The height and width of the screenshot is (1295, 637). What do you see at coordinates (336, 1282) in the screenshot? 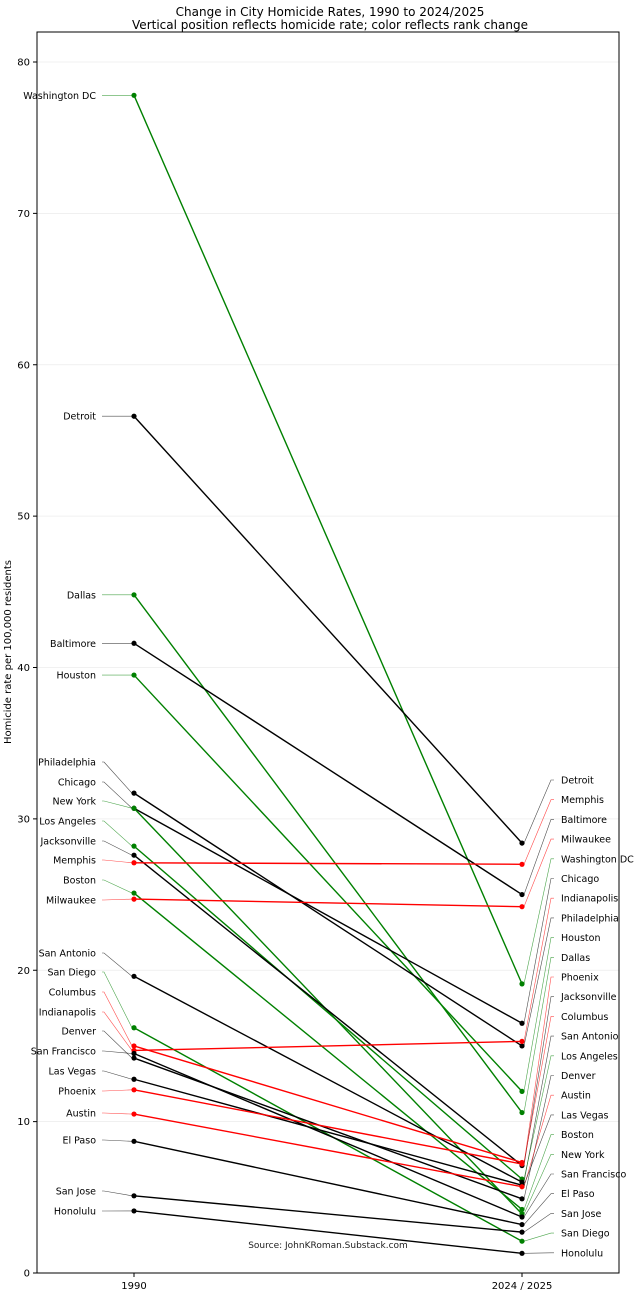
I see `x-ticks: 1990 2024 / 2025` at bounding box center [336, 1282].